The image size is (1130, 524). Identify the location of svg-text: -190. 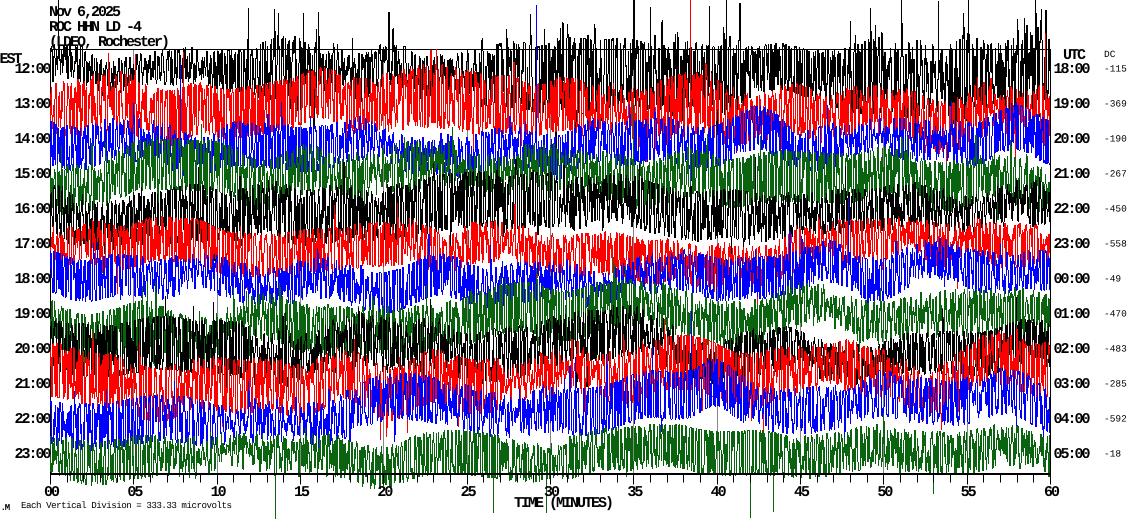
(1115, 139).